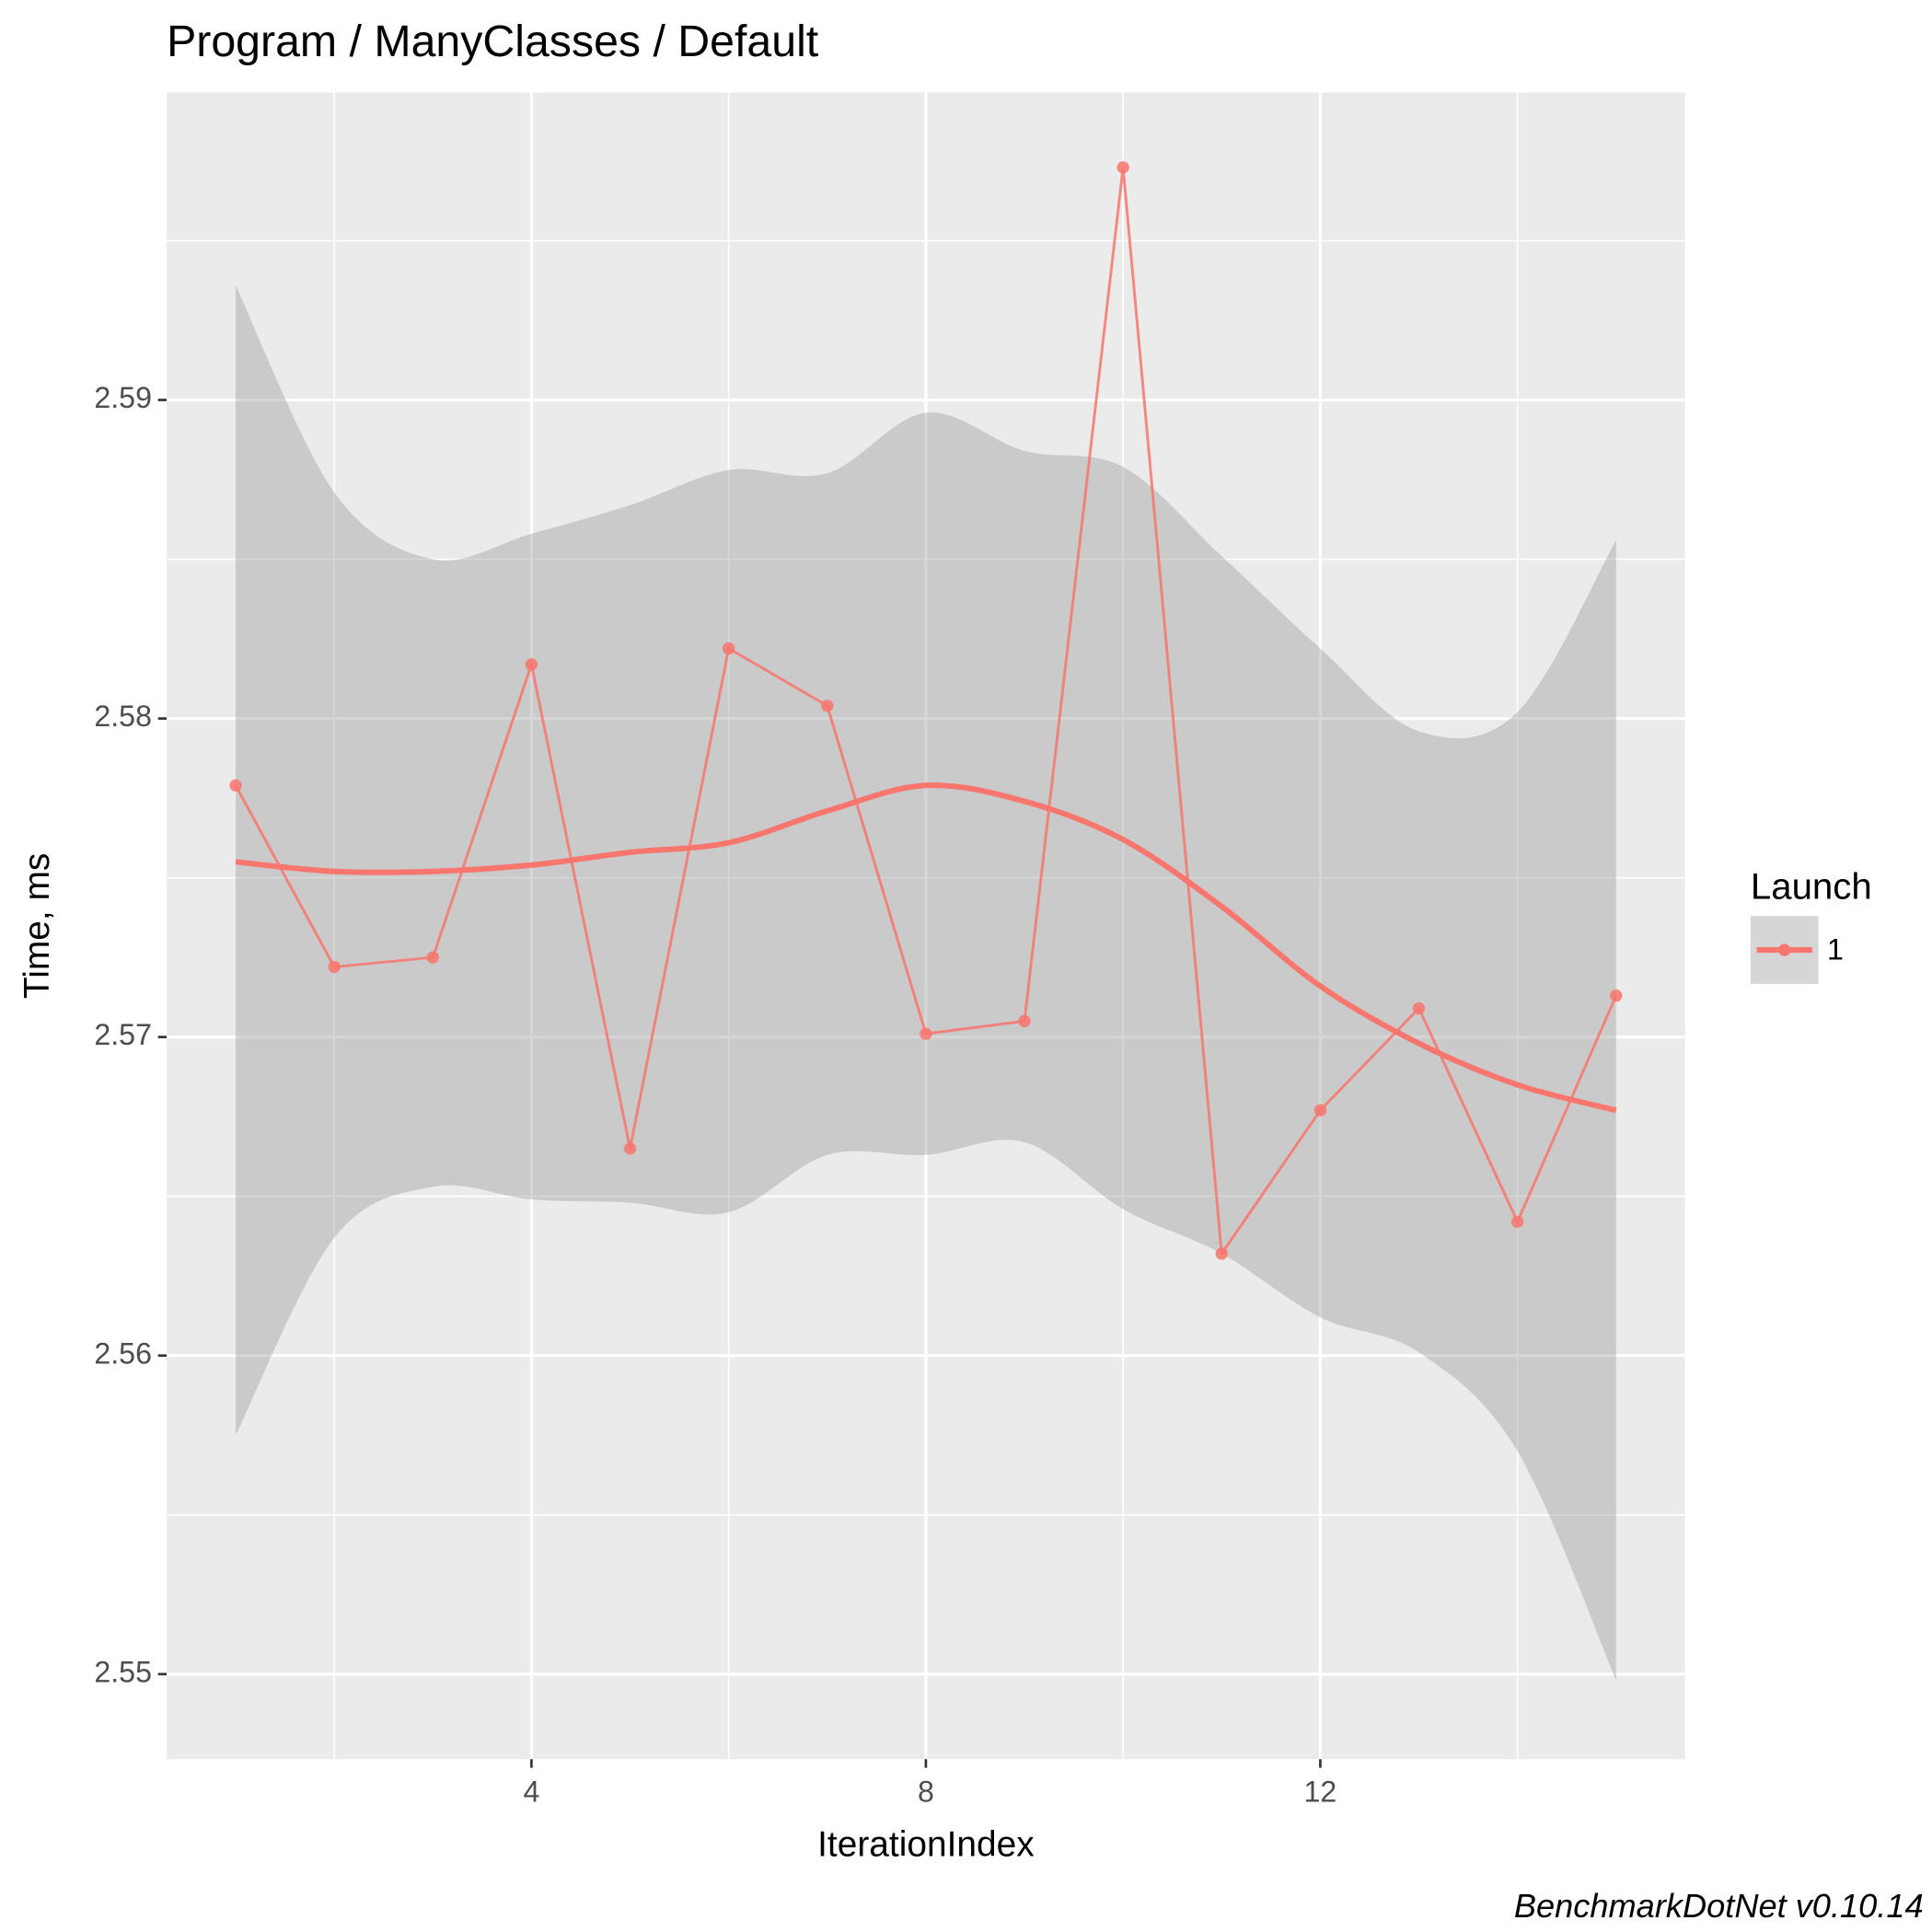  Describe the element at coordinates (926, 1845) in the screenshot. I see `x-axis-label: IterationIndex` at that location.